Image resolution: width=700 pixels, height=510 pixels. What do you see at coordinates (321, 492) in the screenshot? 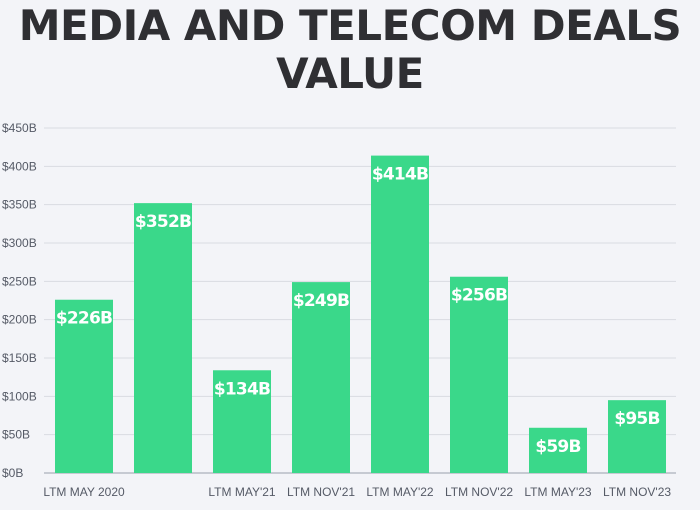
I see `x-tick-label: LTM NOV'21` at bounding box center [321, 492].